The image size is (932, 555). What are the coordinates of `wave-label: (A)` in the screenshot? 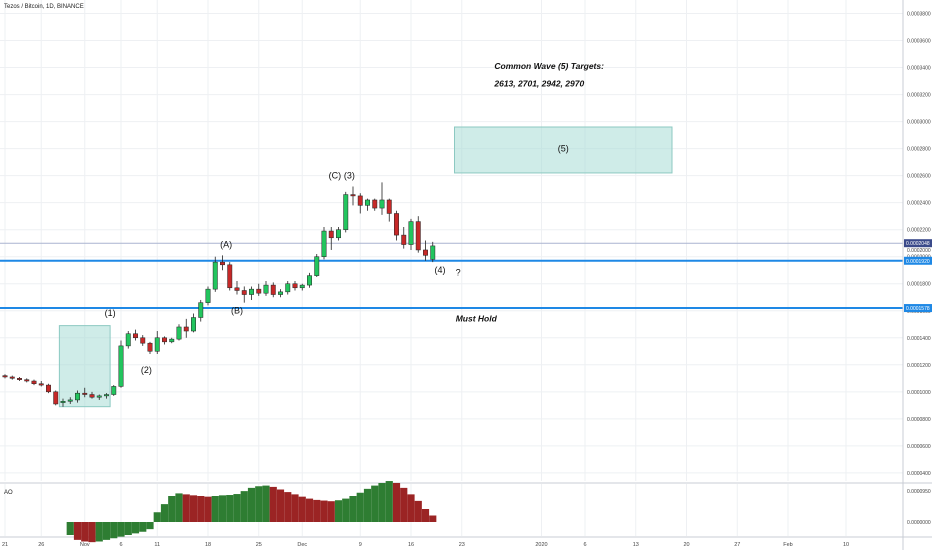 It's located at (226, 244).